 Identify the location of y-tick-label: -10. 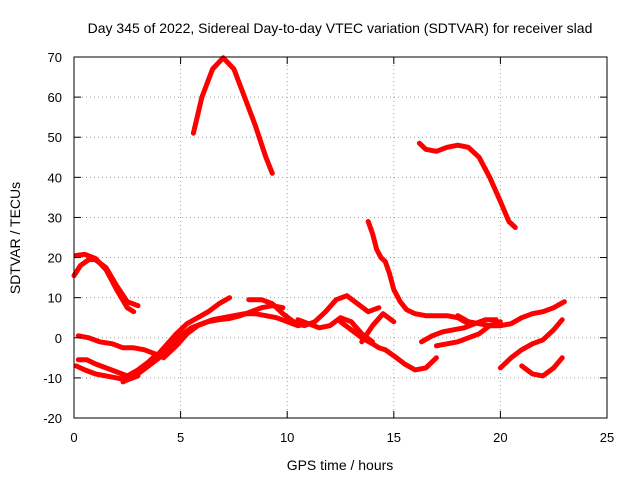
(52, 378).